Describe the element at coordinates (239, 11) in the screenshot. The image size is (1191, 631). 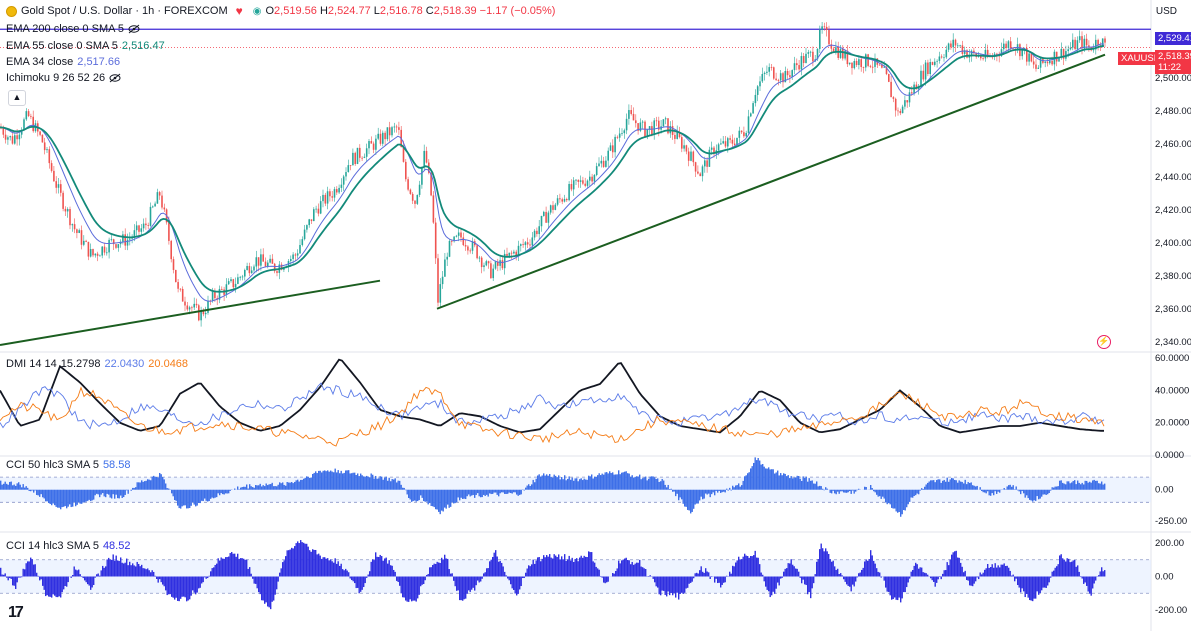
I see `favorite-icon: ♥` at that location.